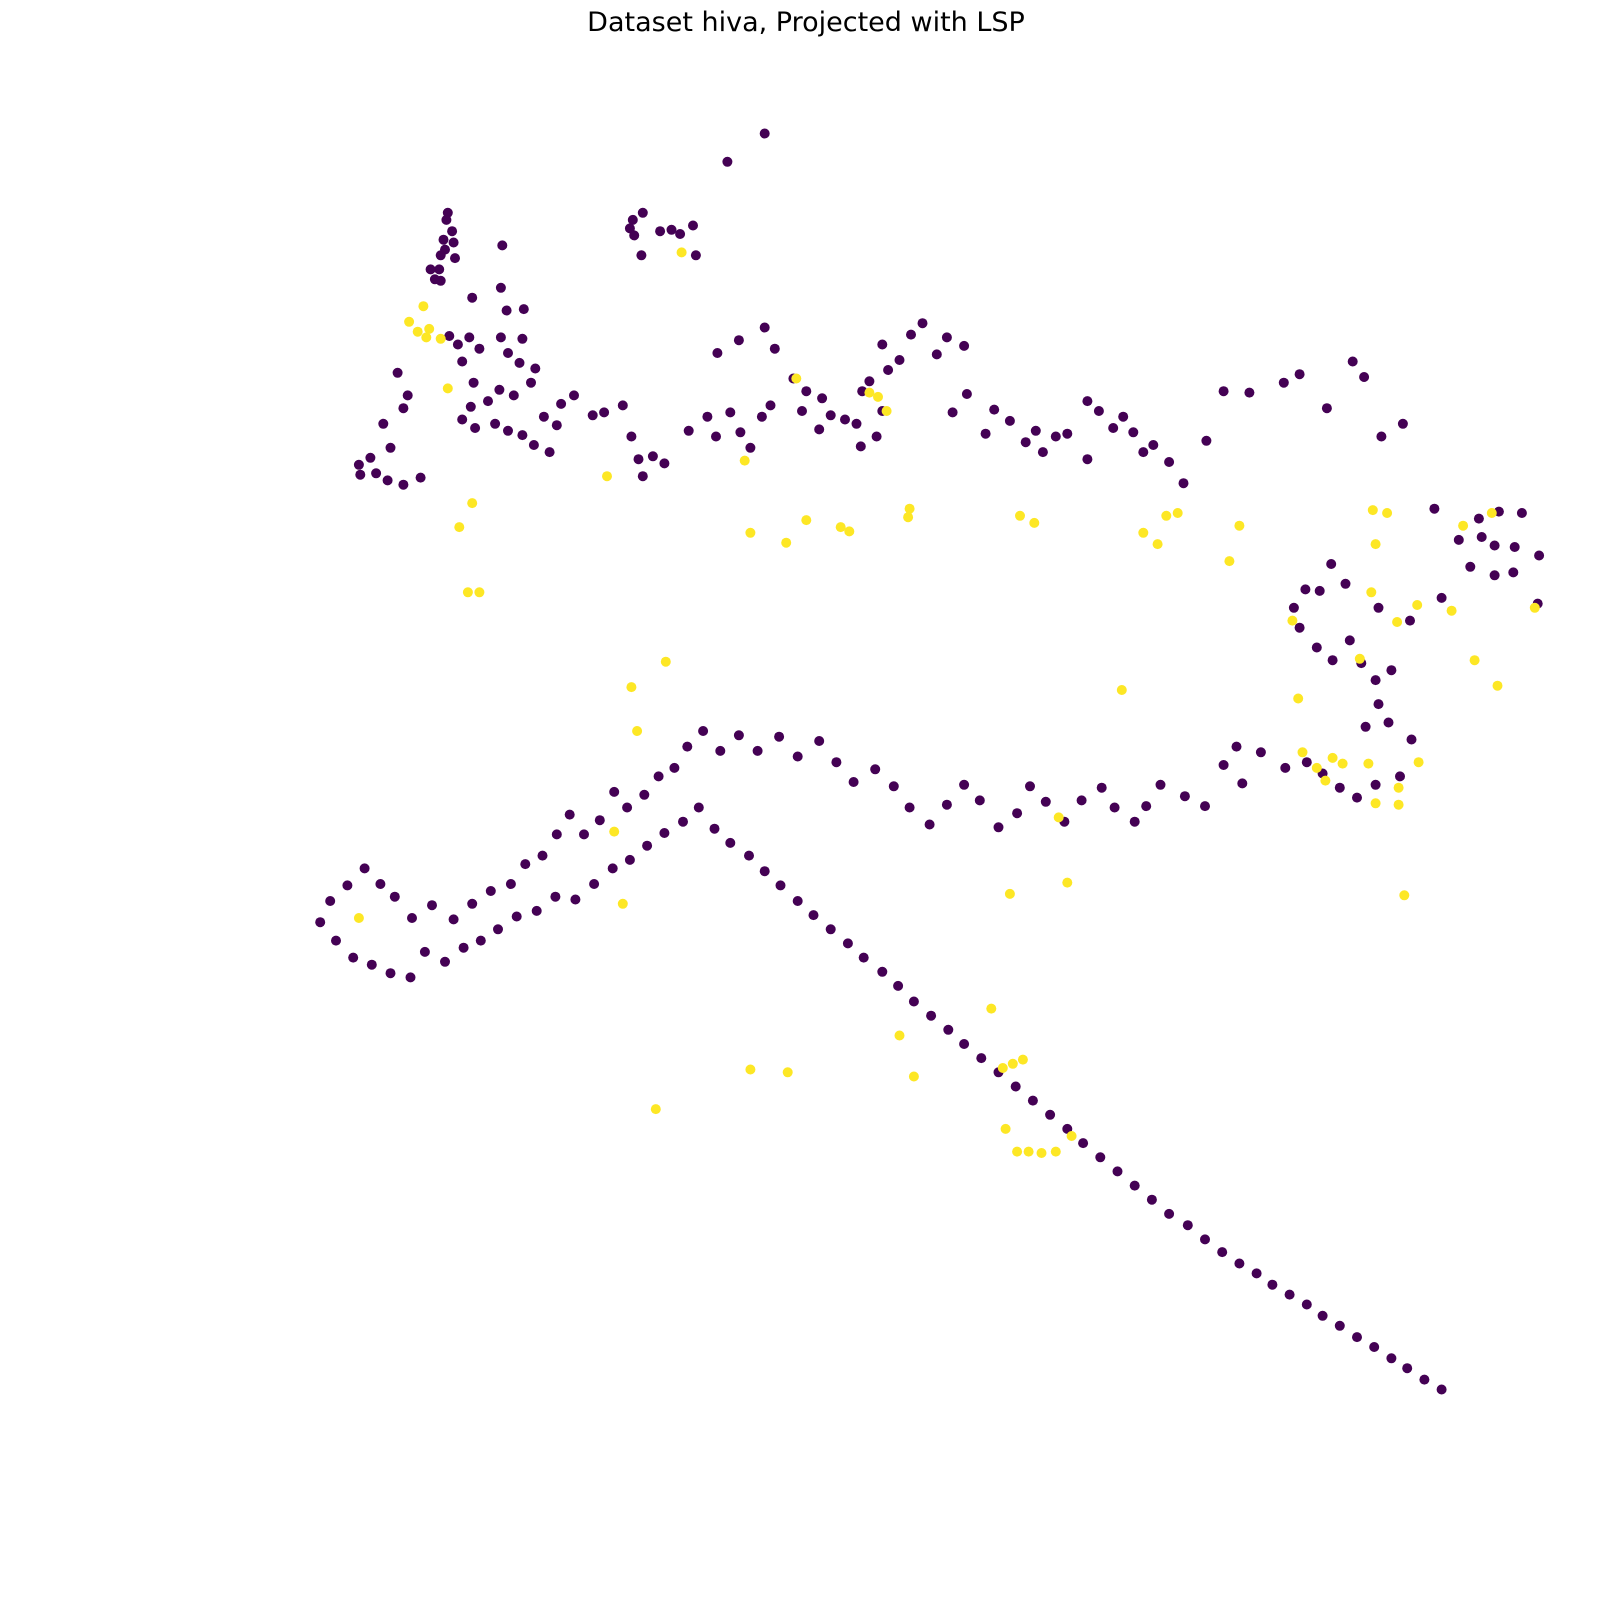 The width and height of the screenshot is (1612, 1614). Describe the element at coordinates (806, 22) in the screenshot. I see `chart-title: Dataset hiva, Projected with LSP` at that location.